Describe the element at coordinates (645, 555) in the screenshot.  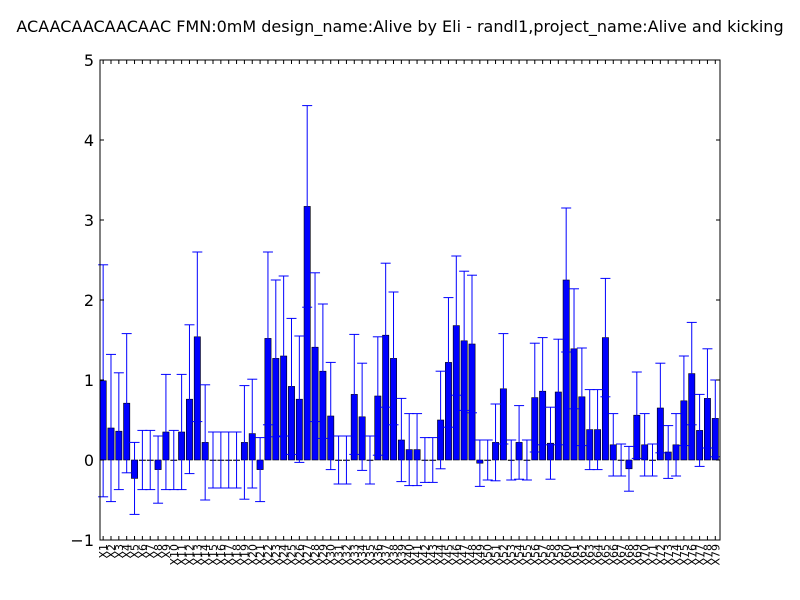
I see `x-tick-label: X70` at that location.